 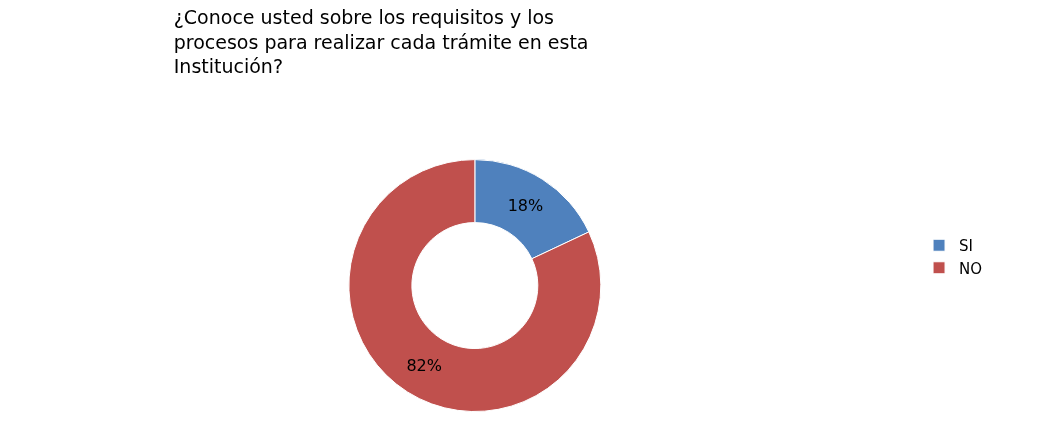 I want to click on legend-label: NO, so click(x=971, y=268).